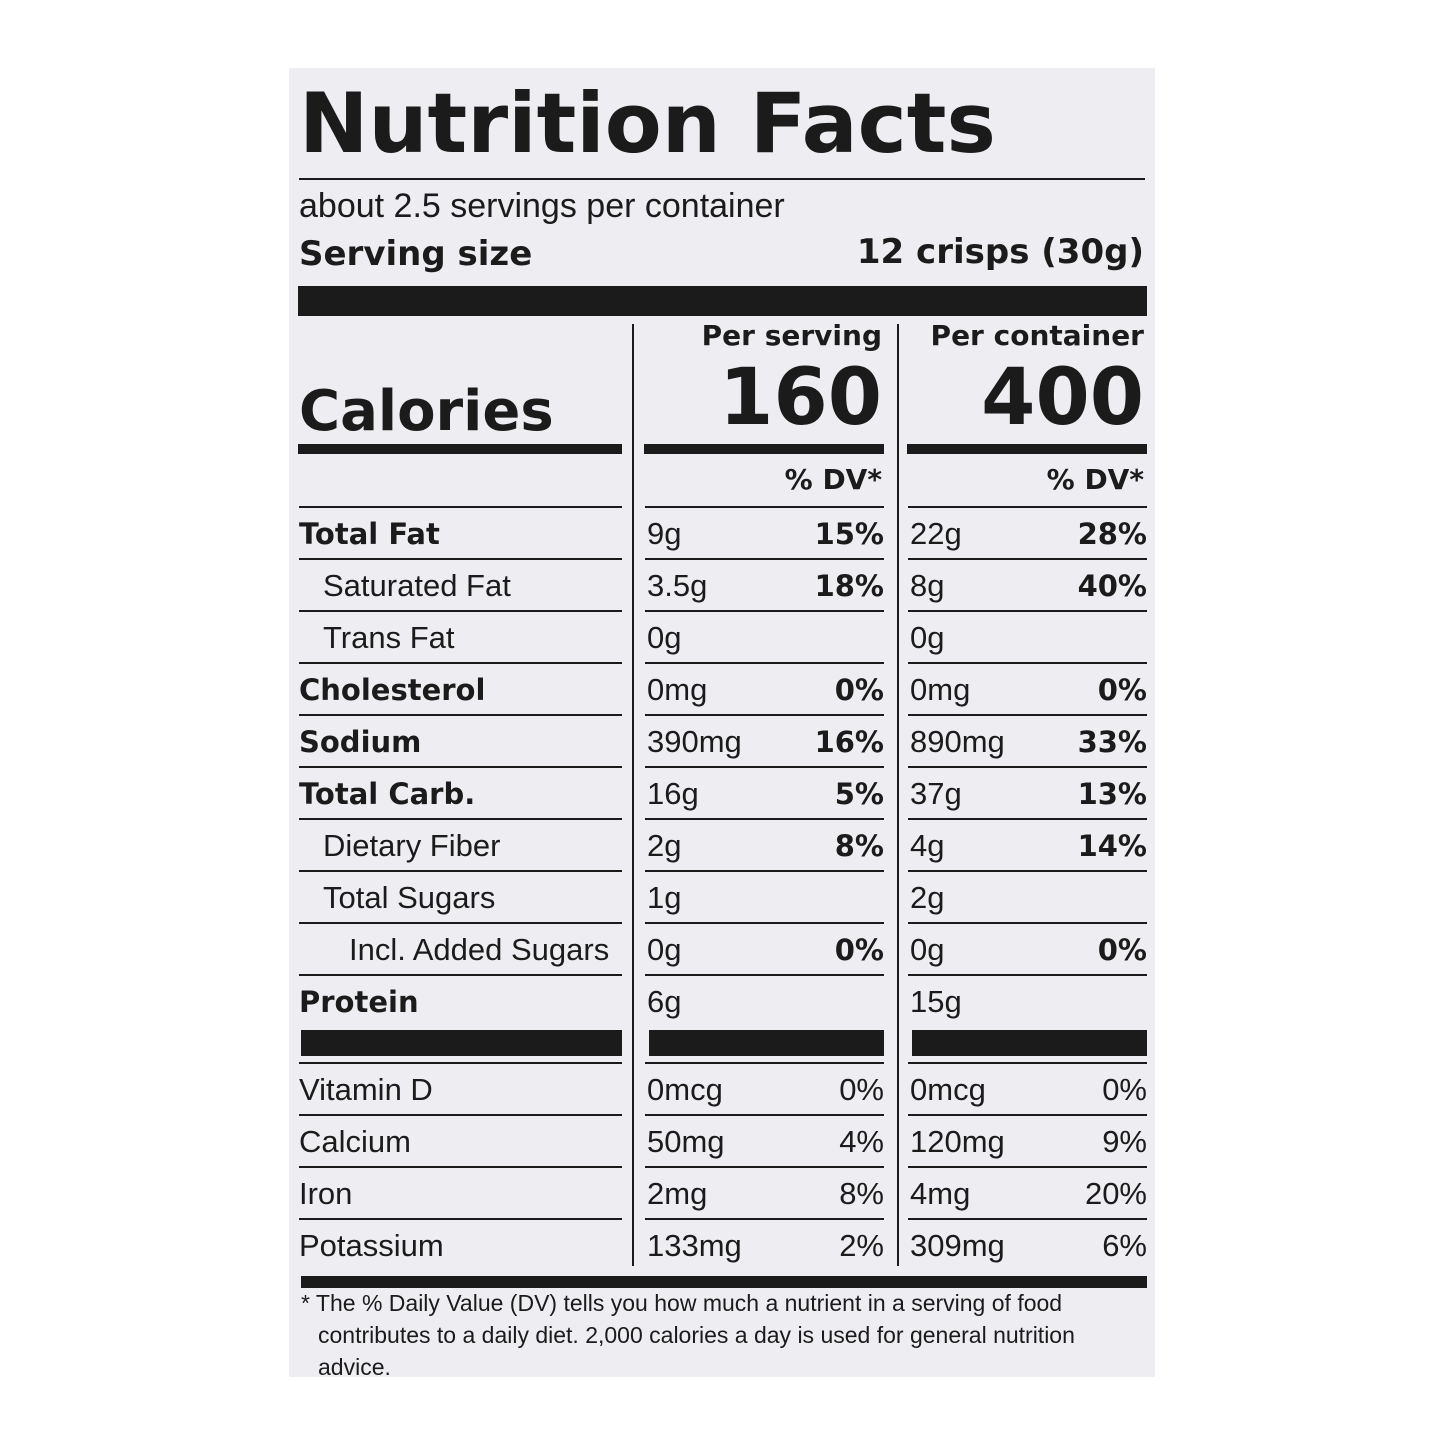 Image resolution: width=1445 pixels, height=1445 pixels. I want to click on container-amount: 2g, so click(927, 897).